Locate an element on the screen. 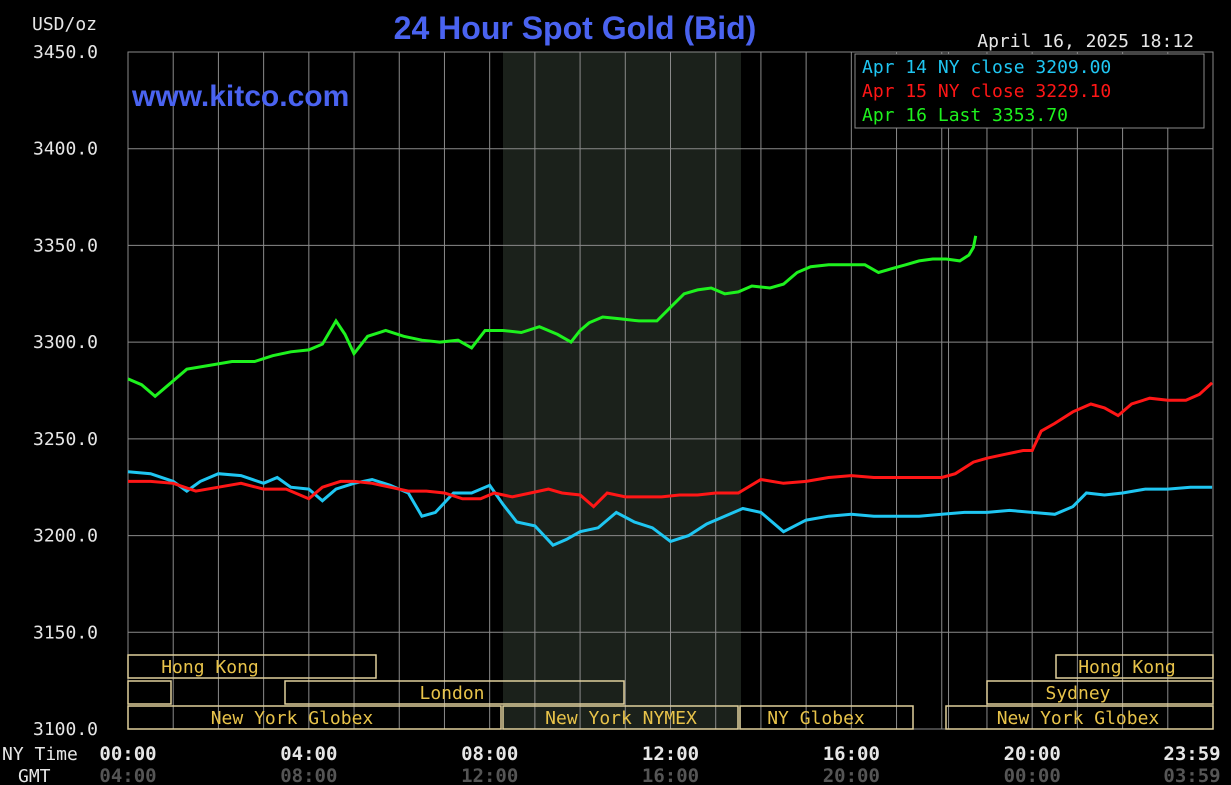 Image resolution: width=1231 pixels, height=785 pixels. x-tick-label-gmt: 00:00 is located at coordinates (1032, 775).